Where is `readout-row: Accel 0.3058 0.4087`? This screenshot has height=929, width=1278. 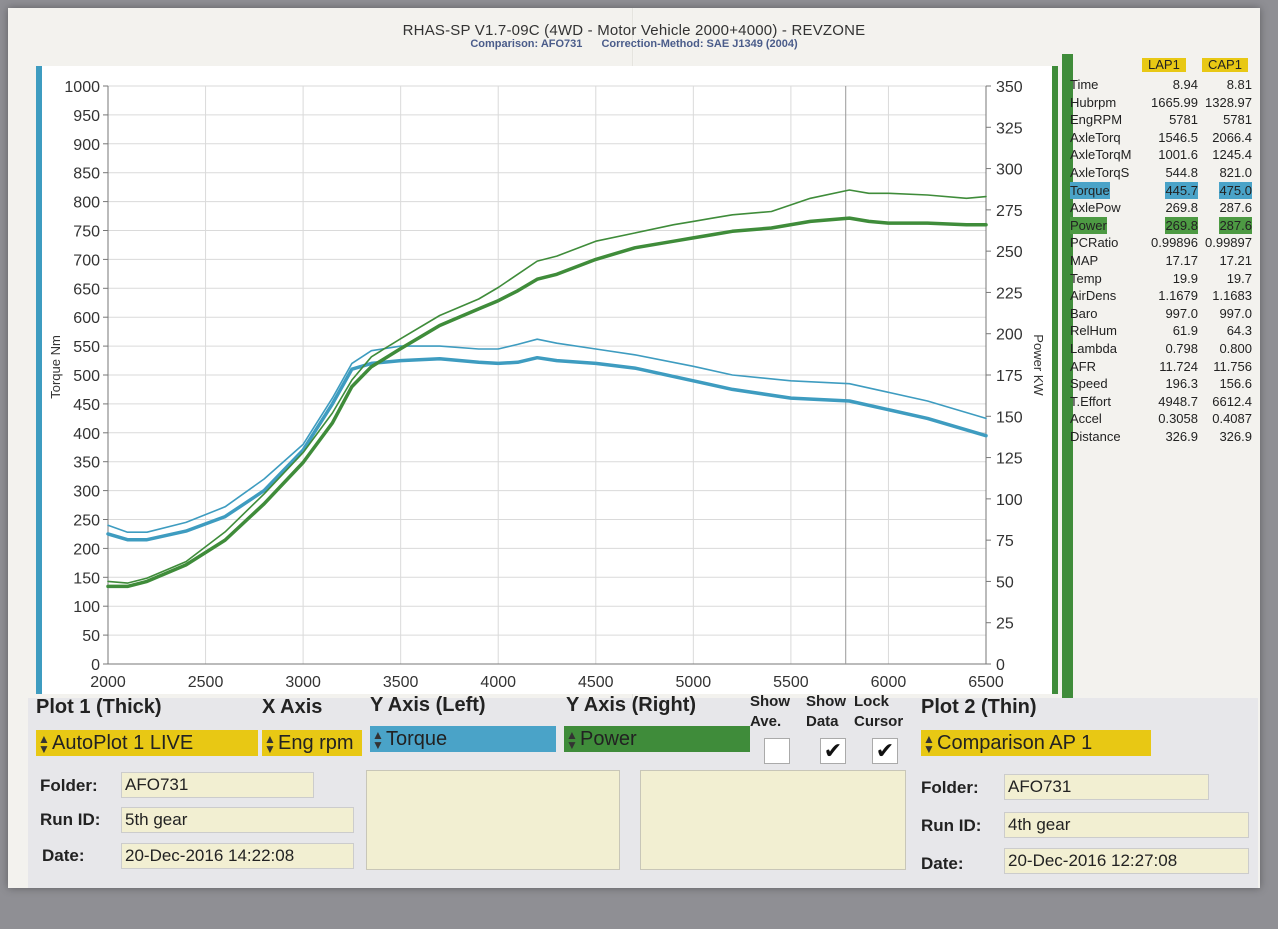 readout-row: Accel 0.3058 0.4087 is located at coordinates (1165, 418).